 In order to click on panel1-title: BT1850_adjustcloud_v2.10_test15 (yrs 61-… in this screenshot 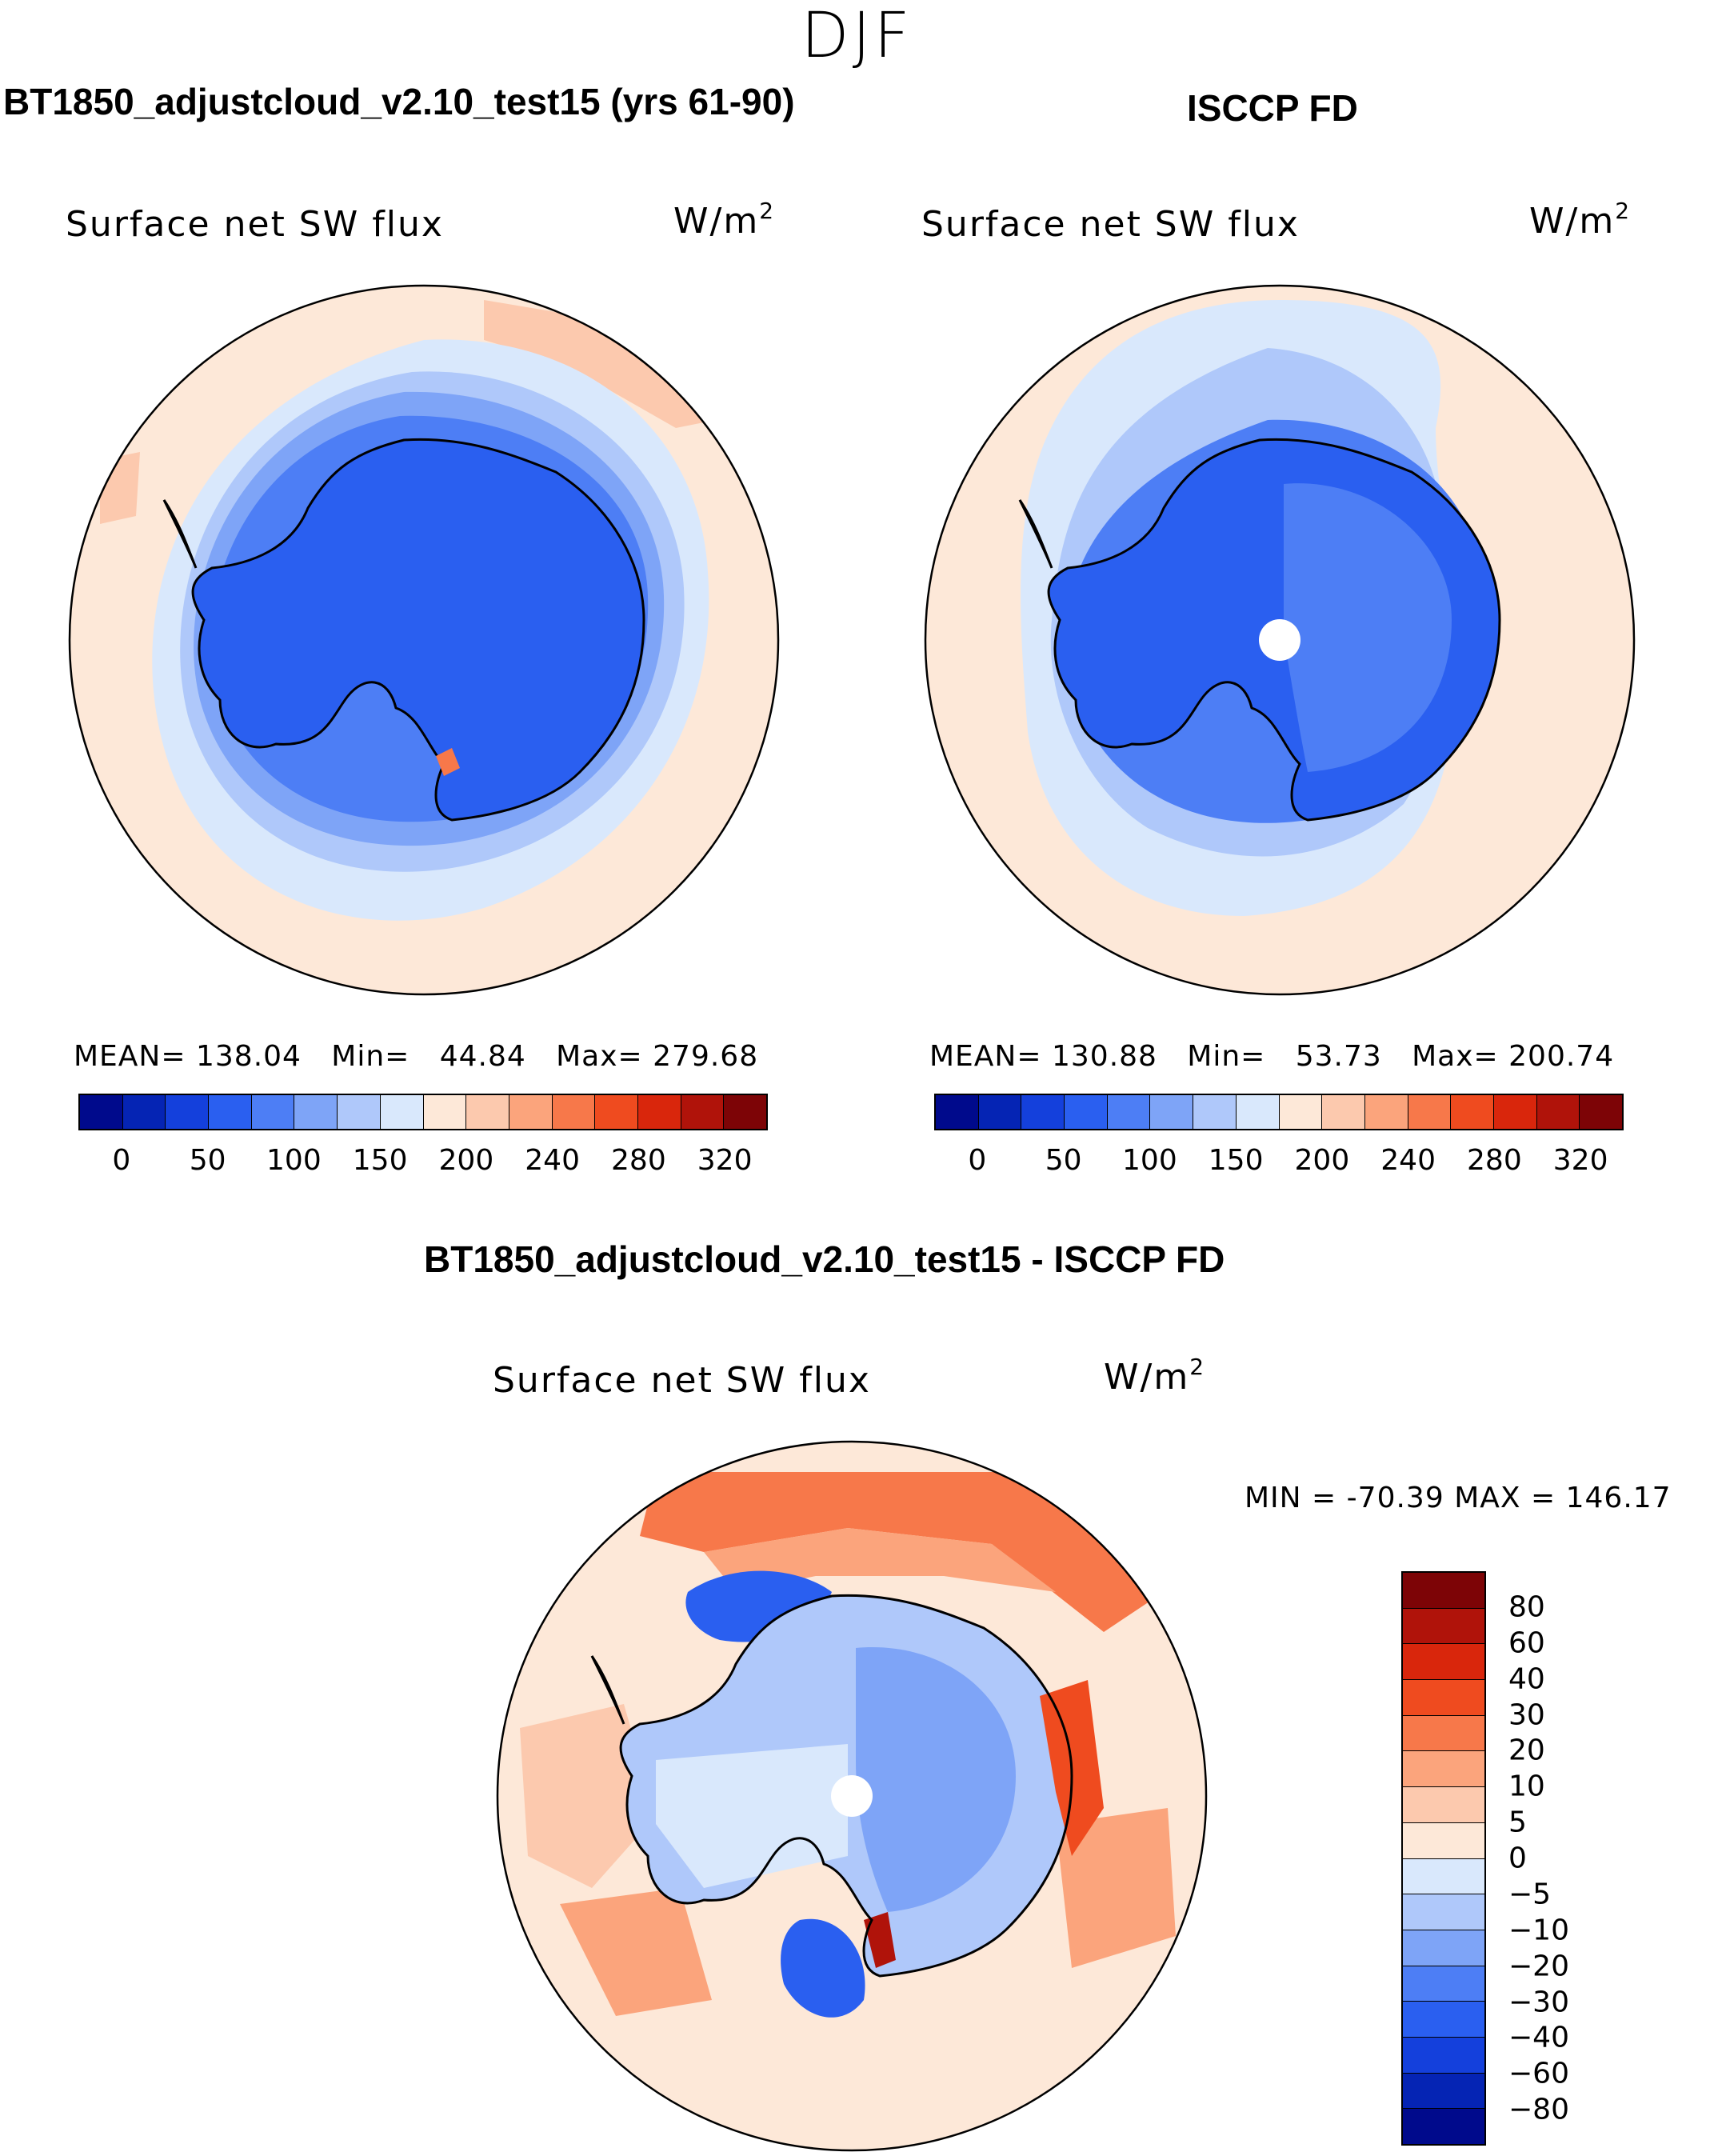, I will do `click(399, 101)`.